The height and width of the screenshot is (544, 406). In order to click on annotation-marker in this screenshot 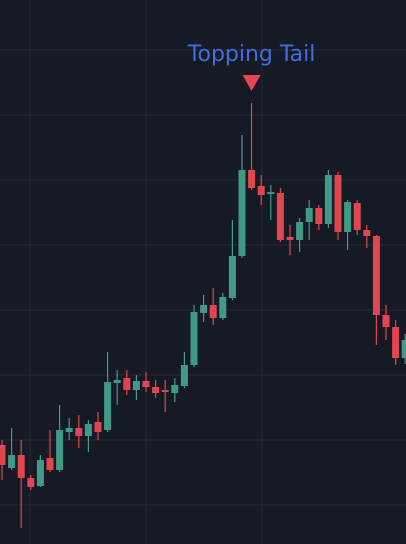, I will do `click(251, 83)`.